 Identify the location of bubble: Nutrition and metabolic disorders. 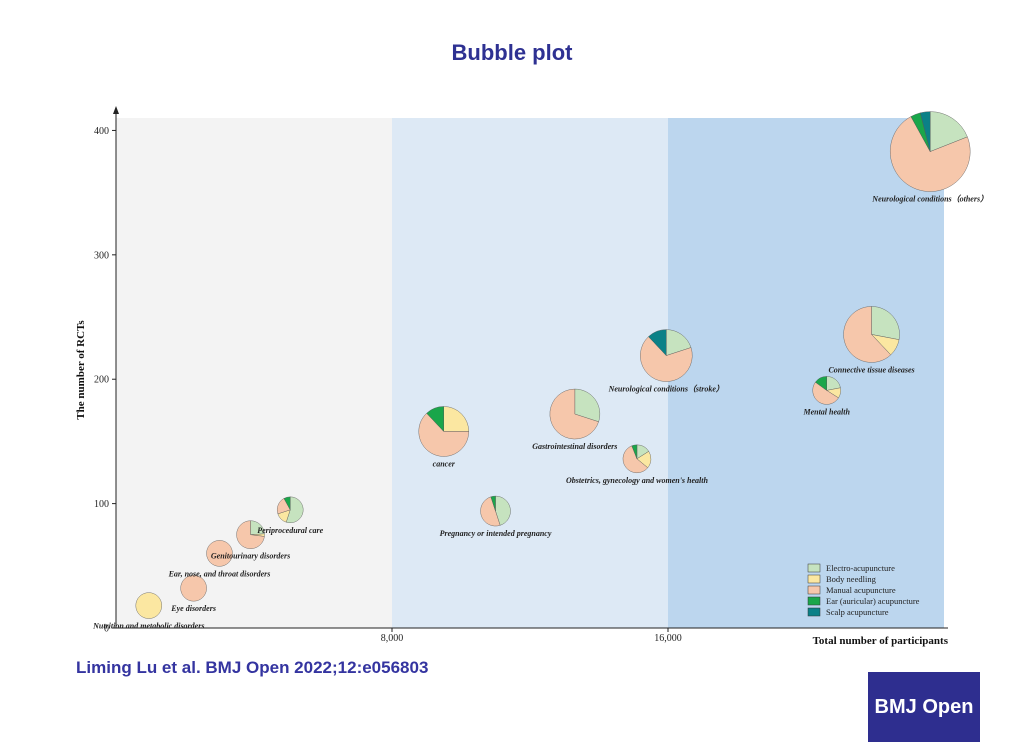
(148, 611).